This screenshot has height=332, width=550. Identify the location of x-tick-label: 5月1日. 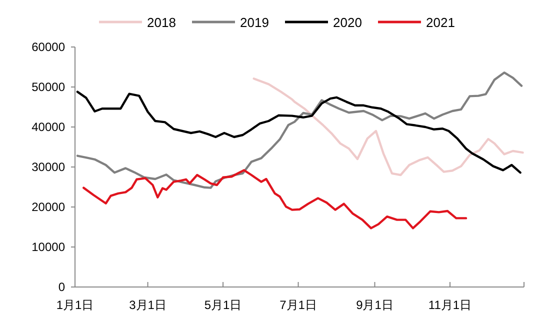
(223, 305).